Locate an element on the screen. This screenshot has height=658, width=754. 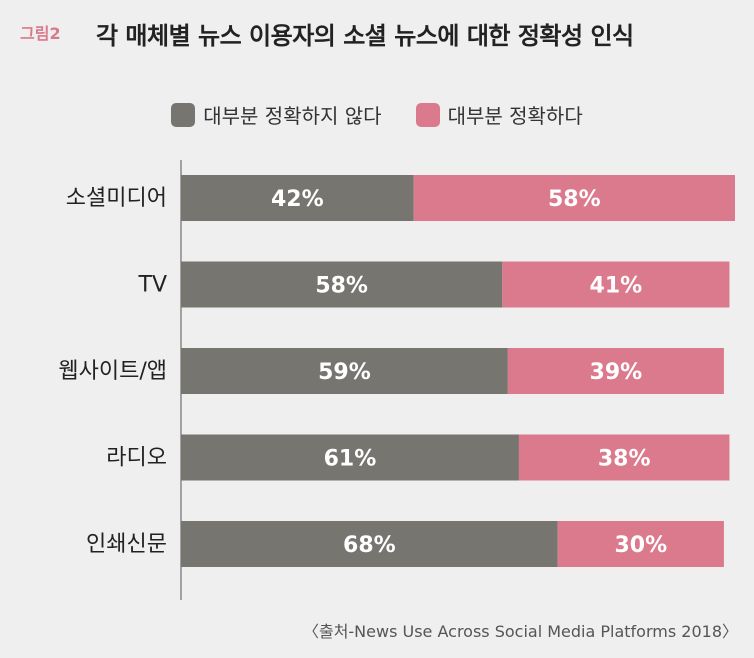
category-label: 인쇄신문 is located at coordinates (126, 544).